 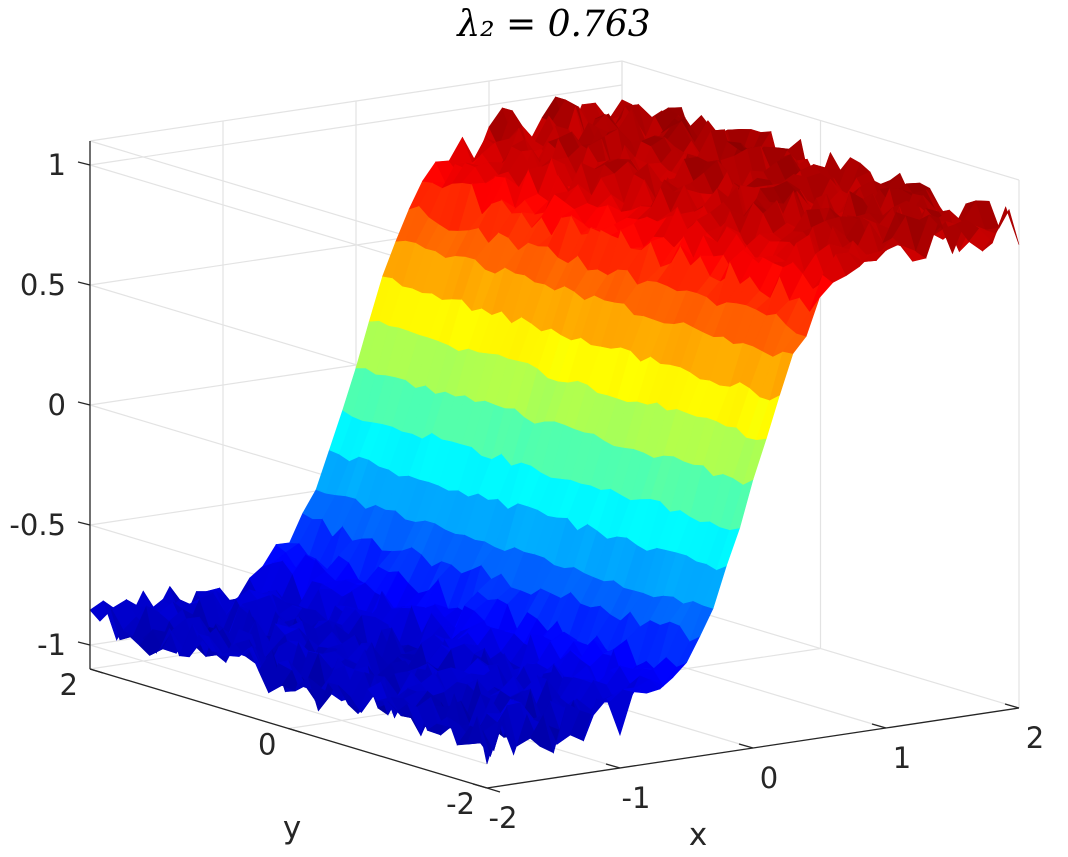 I want to click on y-axis-label: y, so click(x=292, y=828).